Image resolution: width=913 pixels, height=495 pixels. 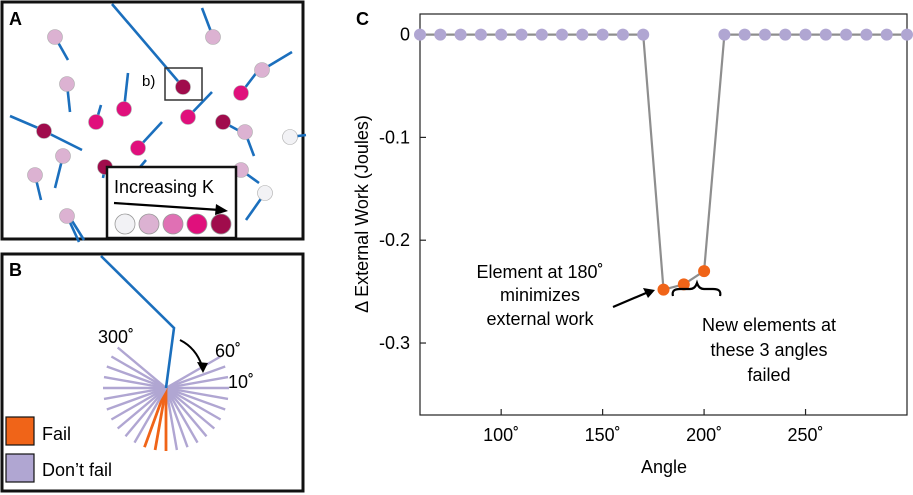 I want to click on panel-a-letter: A, so click(x=15, y=19).